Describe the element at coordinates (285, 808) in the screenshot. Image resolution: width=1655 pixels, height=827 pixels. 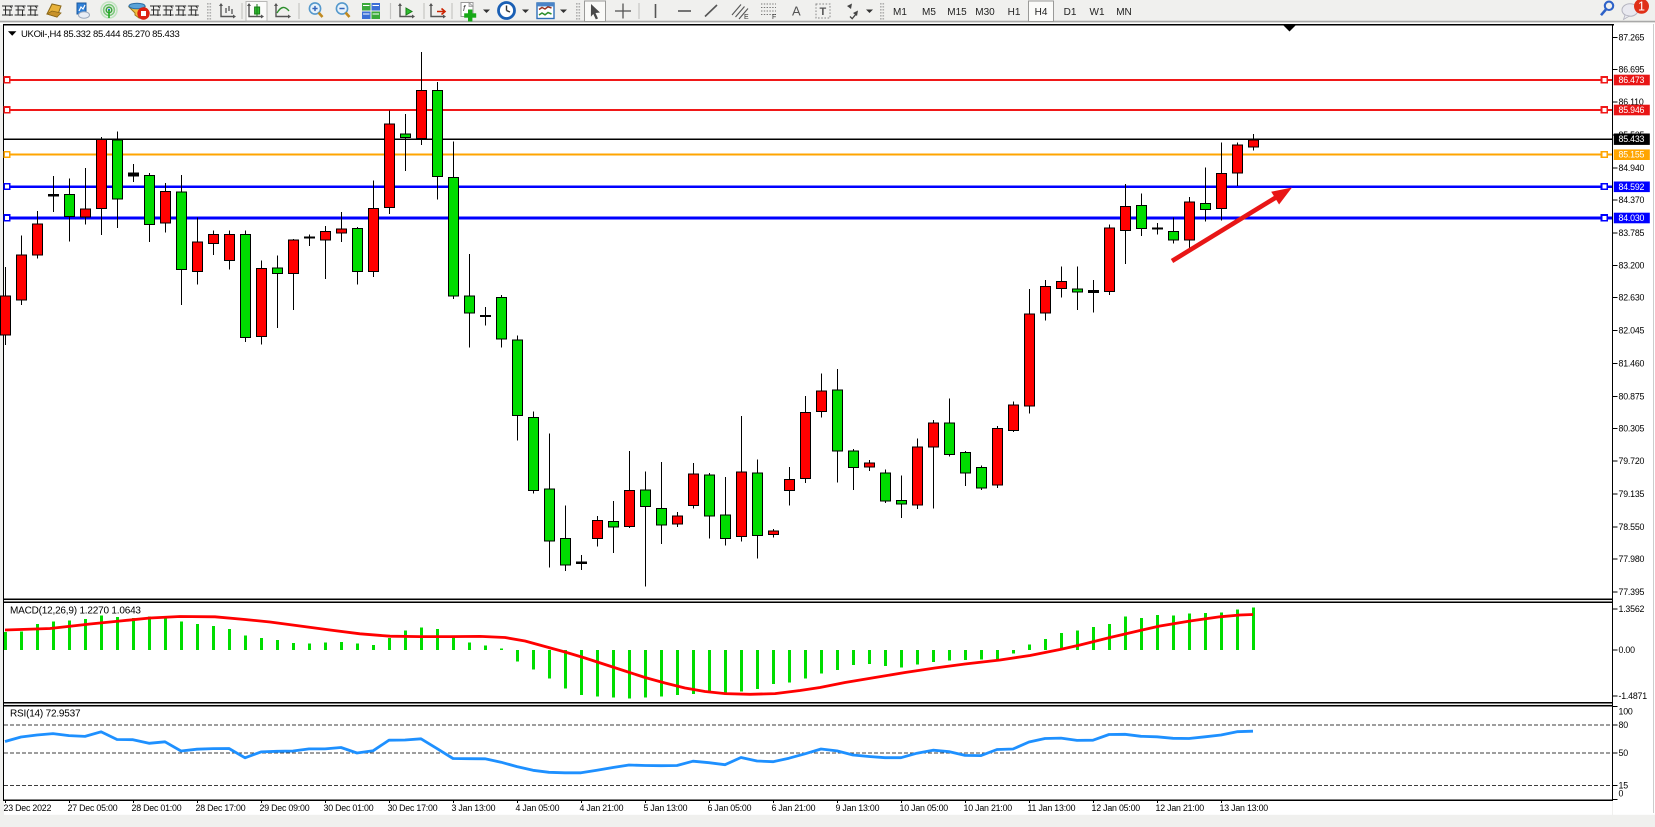
I see `svg-text: 29 Dec 09:00` at that location.